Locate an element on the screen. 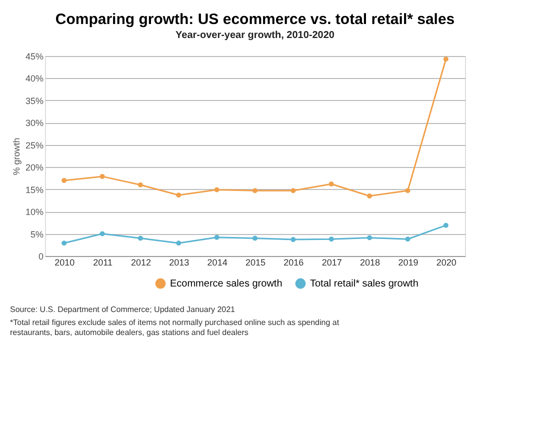 This screenshot has height=433, width=541. legend-label: Total retail* sales growth is located at coordinates (364, 284).